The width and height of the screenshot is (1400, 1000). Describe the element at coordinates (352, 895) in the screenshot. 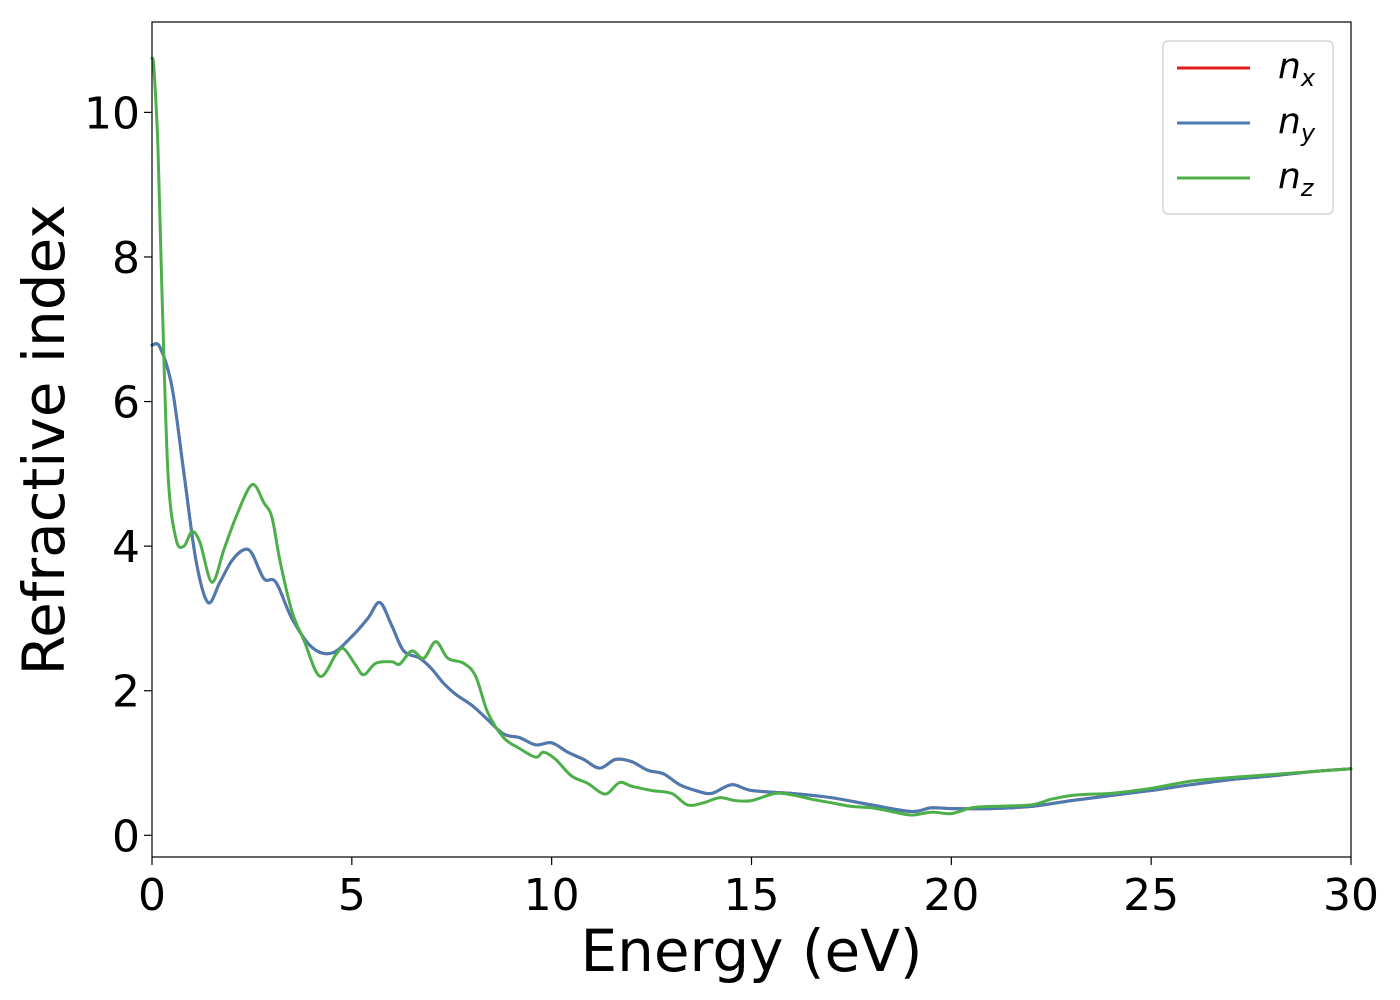

I see `x-tick-label: 5` at that location.